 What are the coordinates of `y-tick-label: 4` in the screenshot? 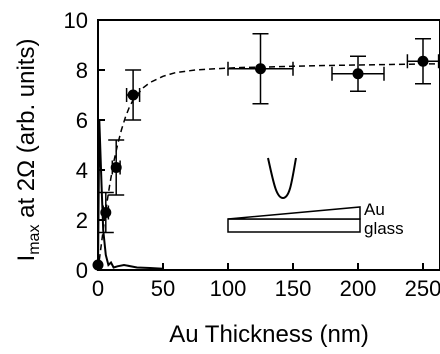 It's located at (82, 170).